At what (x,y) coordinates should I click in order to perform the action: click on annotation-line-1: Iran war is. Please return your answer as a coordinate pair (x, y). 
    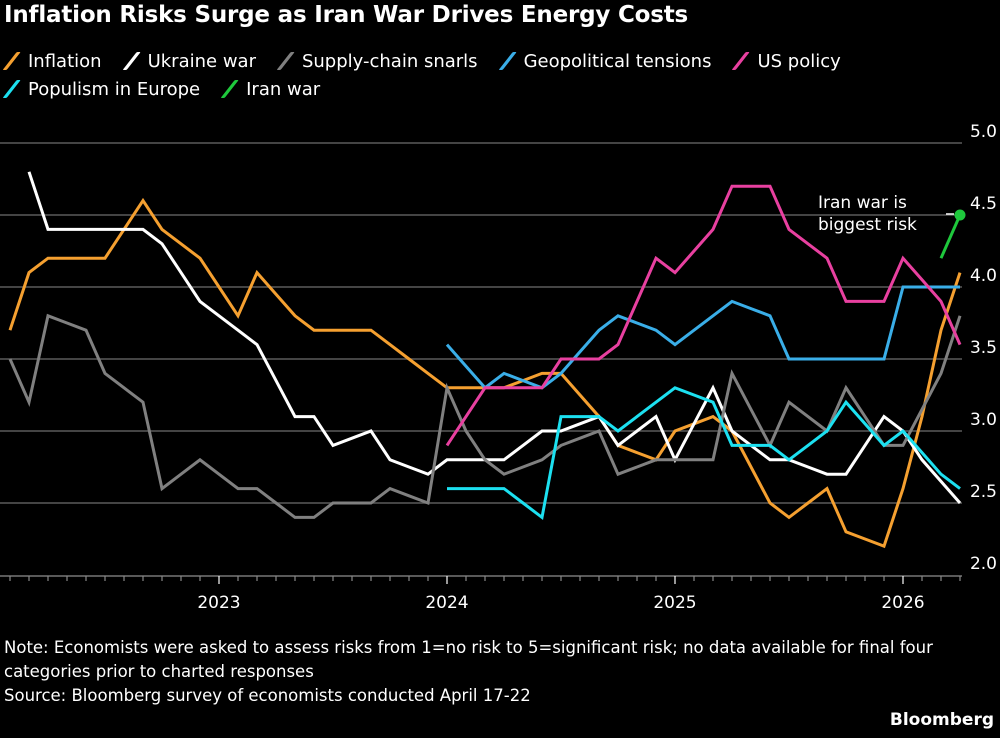
    Looking at the image, I should click on (862, 203).